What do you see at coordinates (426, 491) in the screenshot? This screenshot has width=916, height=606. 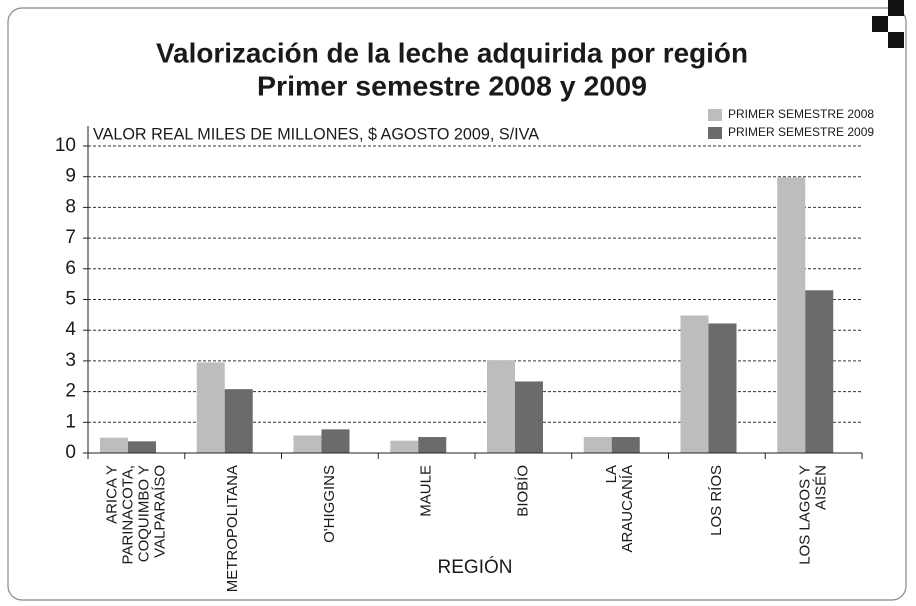 I see `x-tick-label: MAULE` at bounding box center [426, 491].